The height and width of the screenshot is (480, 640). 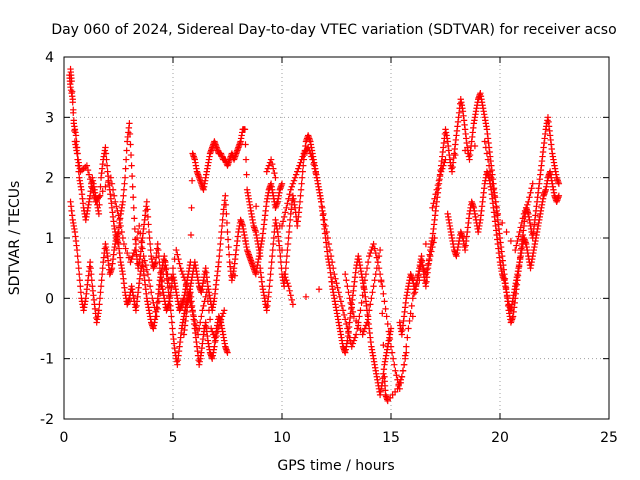 What do you see at coordinates (49, 118) in the screenshot?
I see `y-tick-label: 3` at bounding box center [49, 118].